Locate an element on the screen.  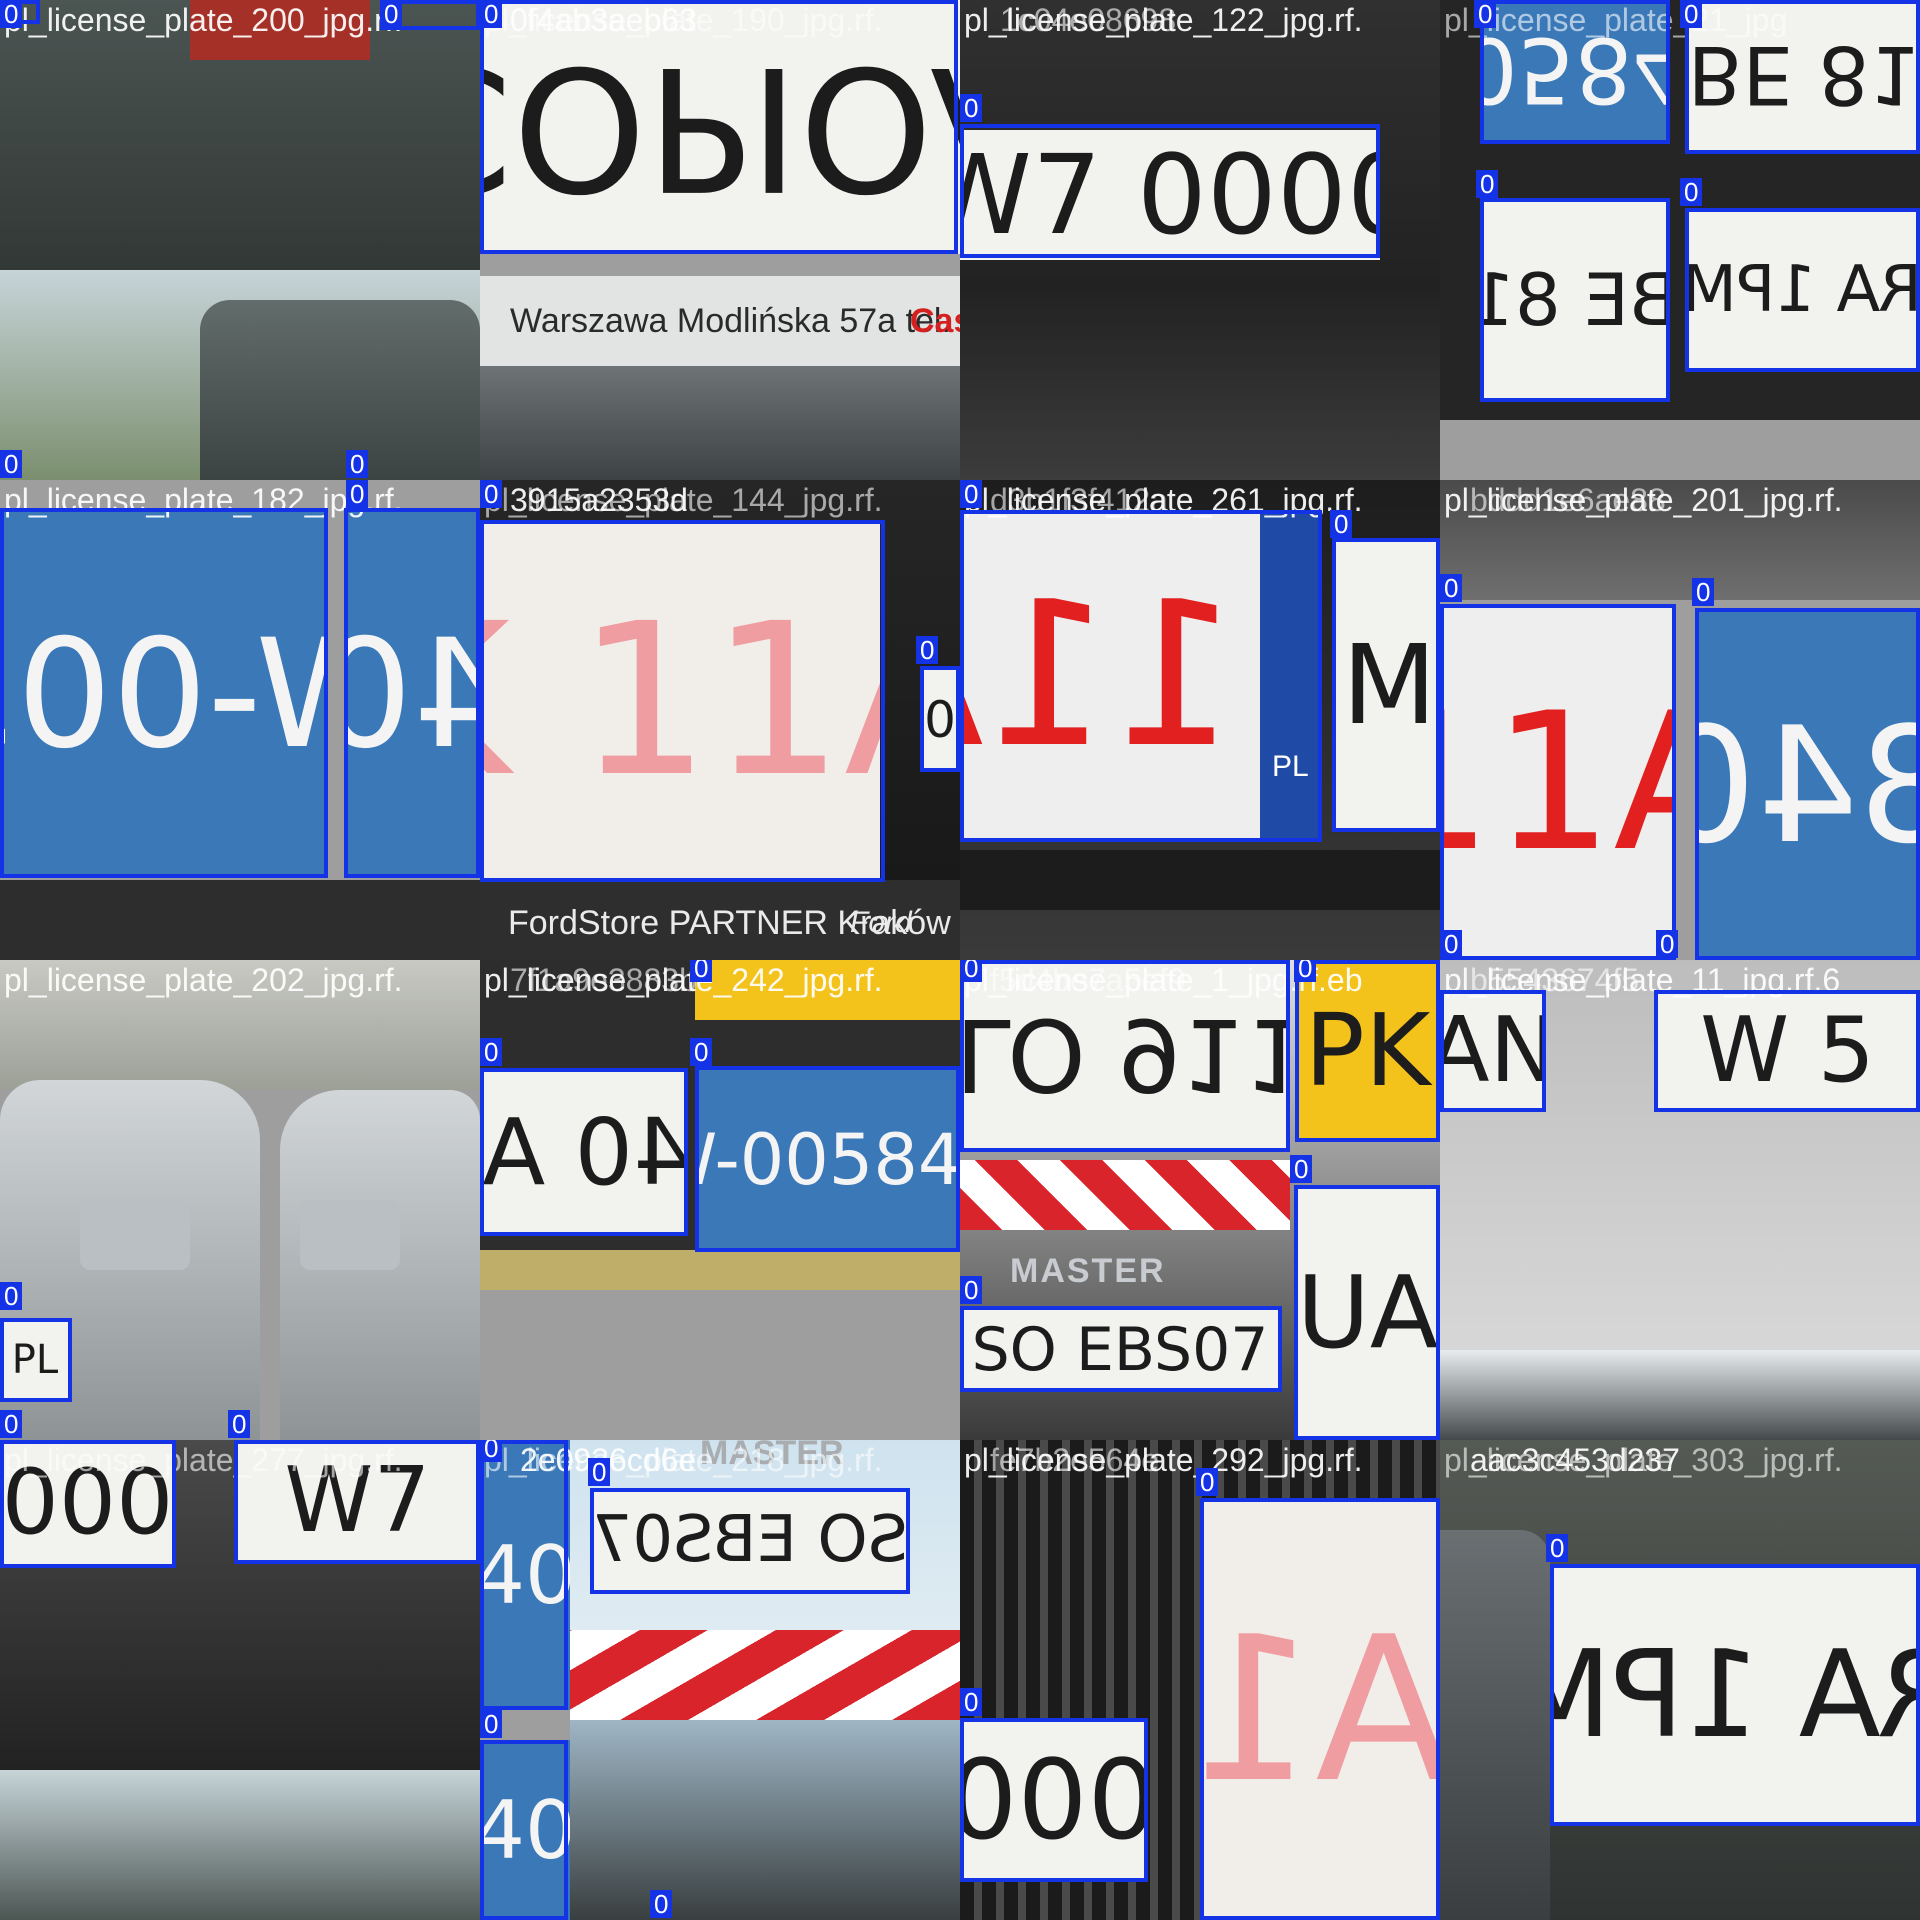
tile-0: pl_license_plate_200_jpg.rf. 0 0 0 0 is located at coordinates (240, 240).